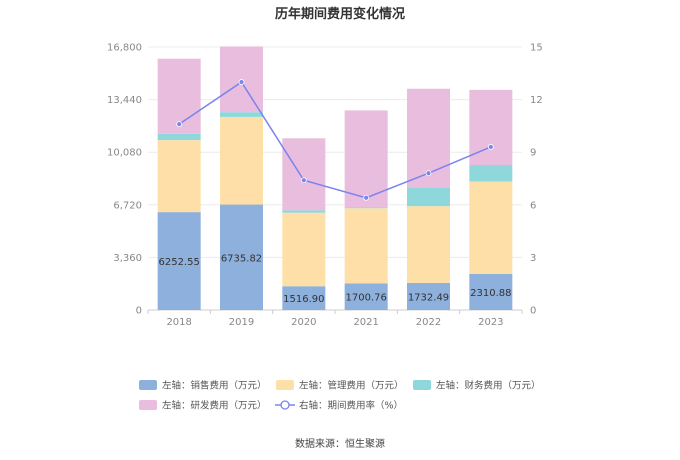 The image size is (680, 460). I want to click on bar-value-label: 6252.55, so click(178, 262).